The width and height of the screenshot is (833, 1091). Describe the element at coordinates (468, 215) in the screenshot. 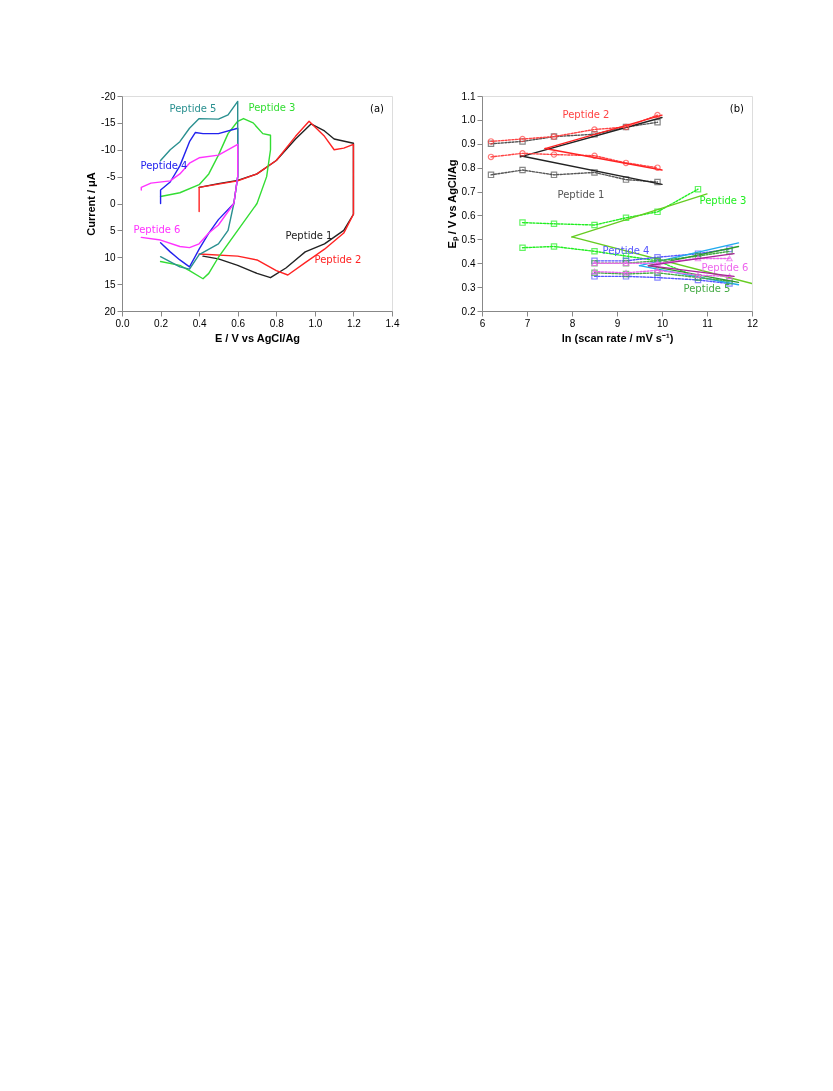

I see `y-tick-label: 0.6` at that location.